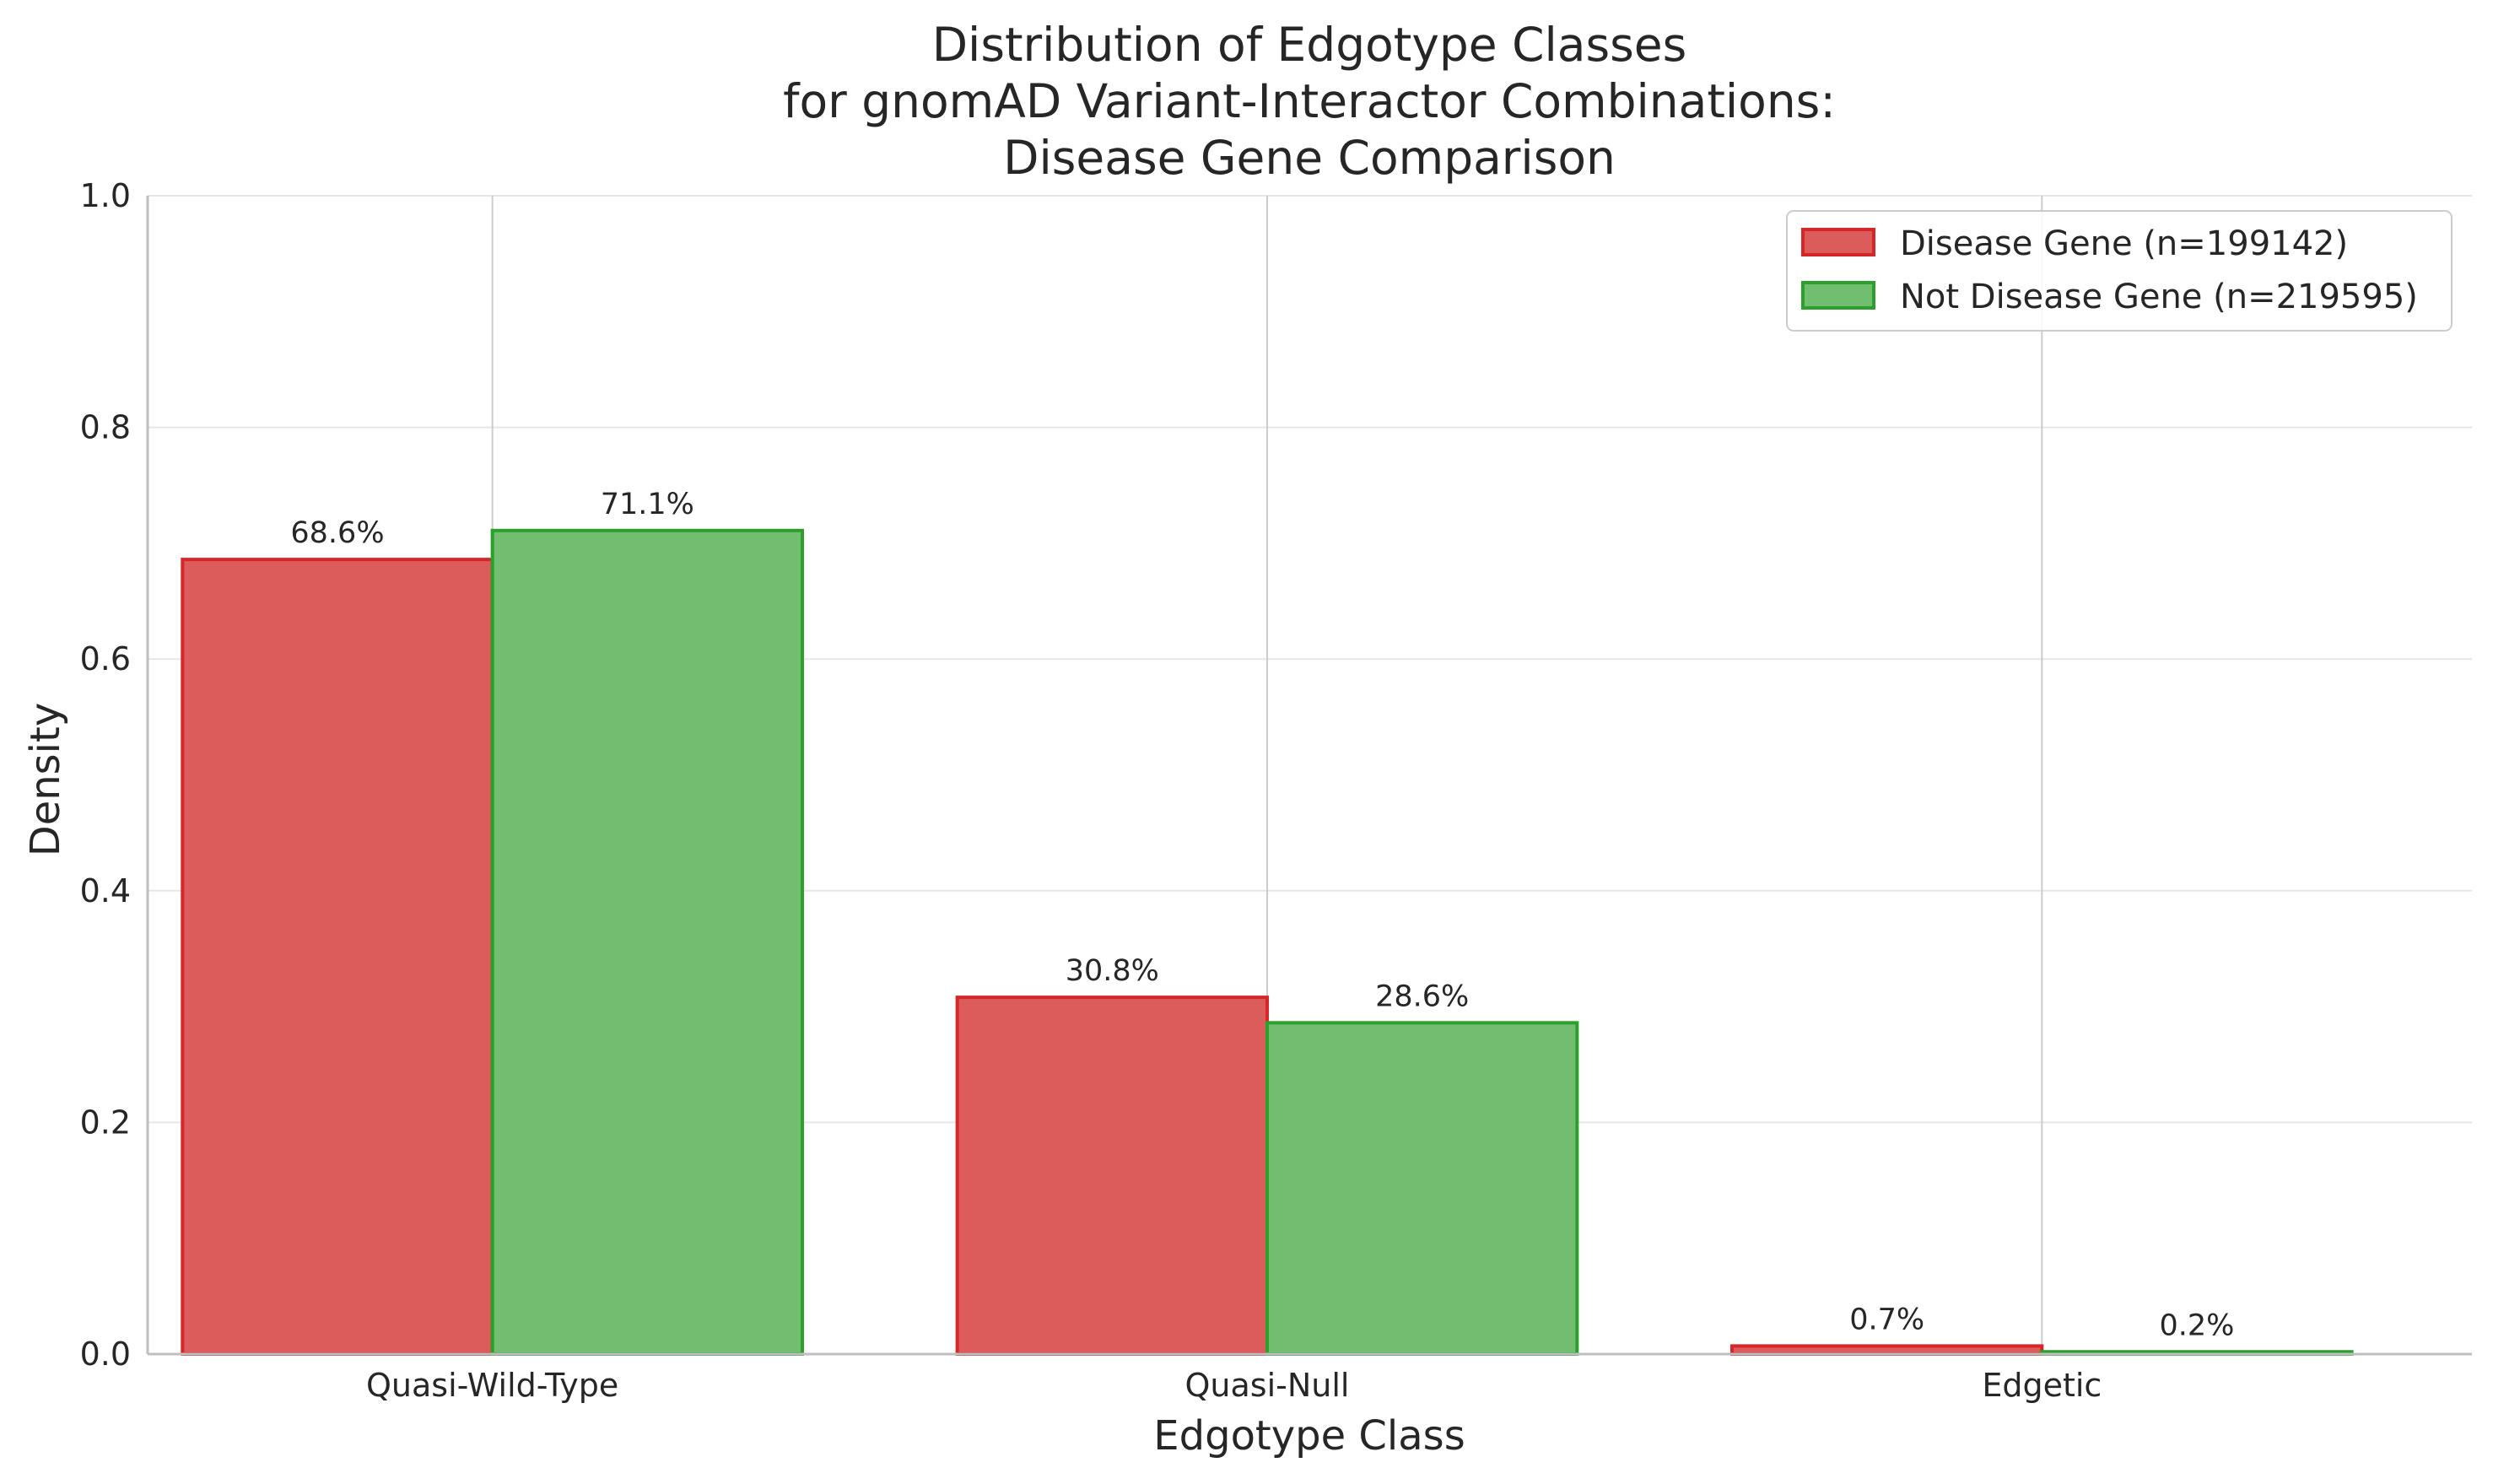 The image size is (2493, 1484). I want to click on y-tick-label: 0.8, so click(106, 427).